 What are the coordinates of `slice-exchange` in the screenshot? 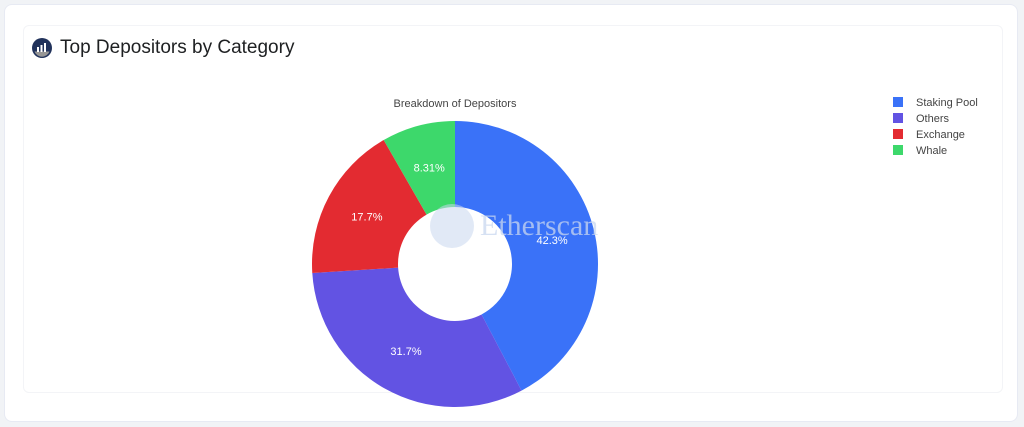 It's located at (369, 207).